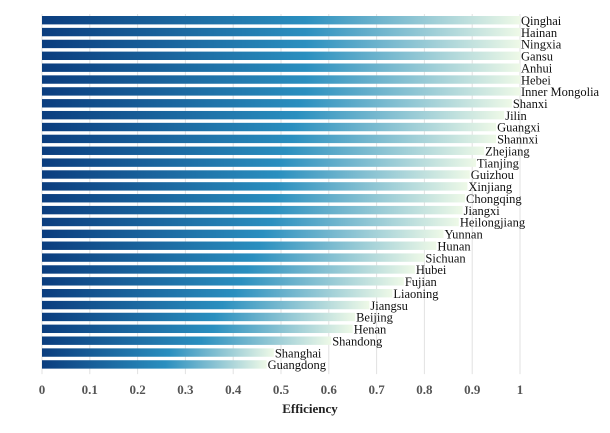 The height and width of the screenshot is (433, 610). What do you see at coordinates (90, 389) in the screenshot?
I see `x-tick-label: 0.1` at bounding box center [90, 389].